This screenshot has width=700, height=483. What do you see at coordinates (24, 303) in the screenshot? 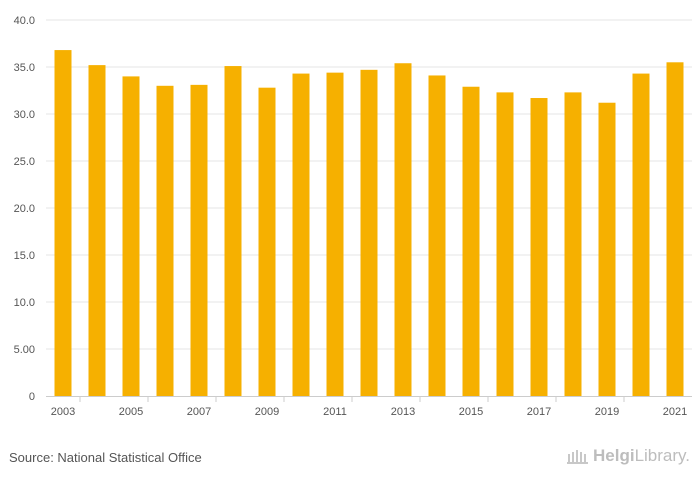
I see `y-tick-label: 10.0` at bounding box center [24, 303].